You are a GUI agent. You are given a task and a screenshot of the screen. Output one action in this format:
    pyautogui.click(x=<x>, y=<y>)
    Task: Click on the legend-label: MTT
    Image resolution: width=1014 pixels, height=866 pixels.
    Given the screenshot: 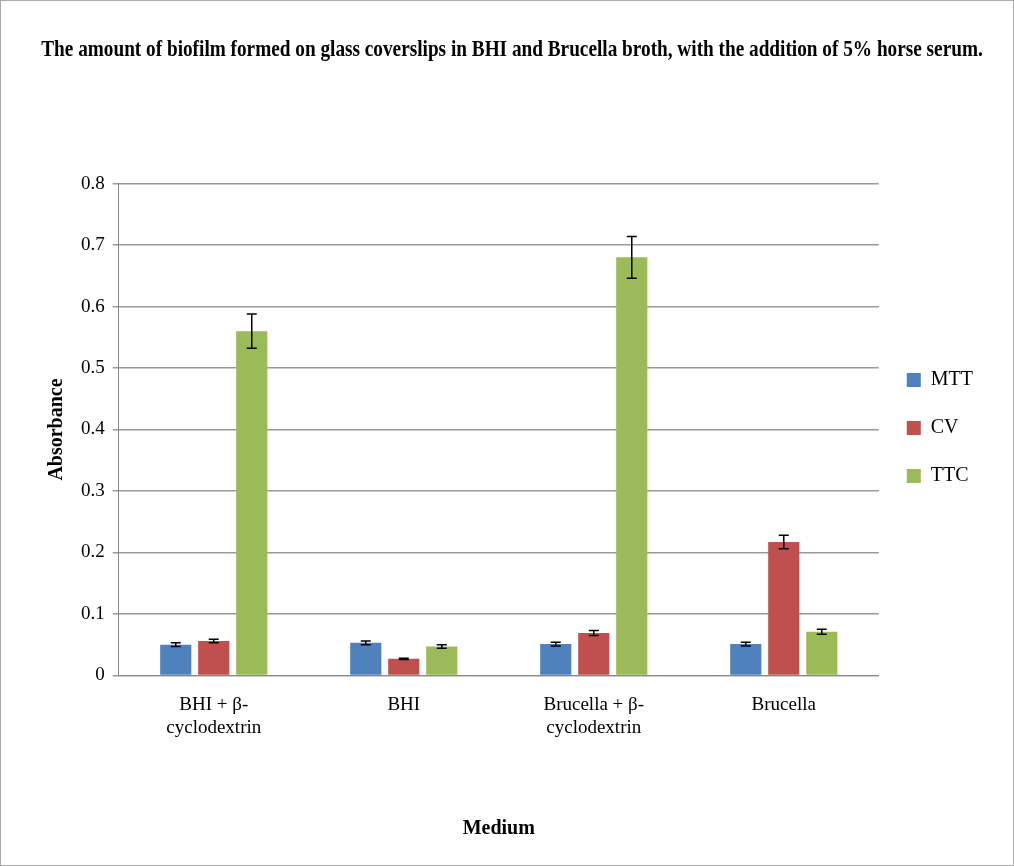 What is the action you would take?
    pyautogui.click(x=951, y=378)
    